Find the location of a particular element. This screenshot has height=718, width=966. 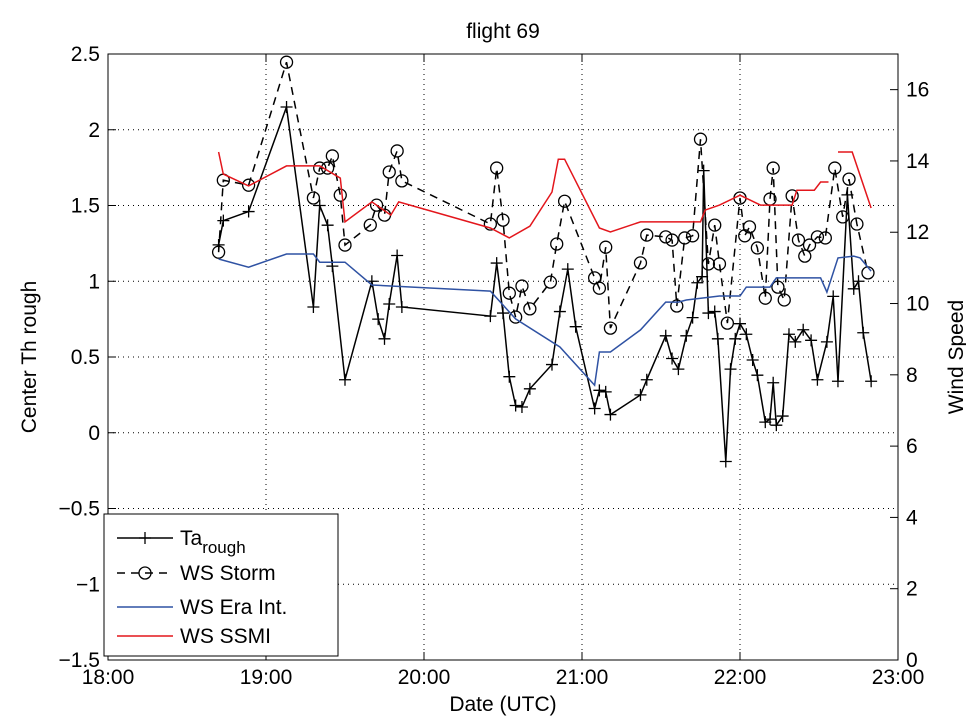

y2-tick-label: 8 is located at coordinates (912, 375).